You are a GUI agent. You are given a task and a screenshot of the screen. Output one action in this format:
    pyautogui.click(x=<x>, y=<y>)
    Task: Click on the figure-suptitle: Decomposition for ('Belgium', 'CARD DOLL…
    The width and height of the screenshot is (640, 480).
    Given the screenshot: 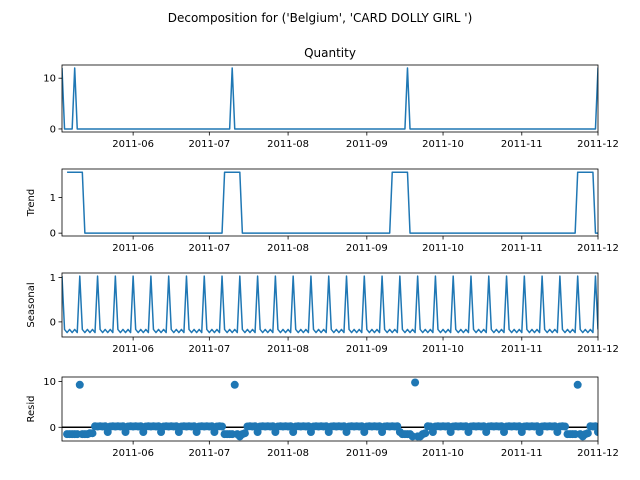 What is the action you would take?
    pyautogui.click(x=320, y=18)
    